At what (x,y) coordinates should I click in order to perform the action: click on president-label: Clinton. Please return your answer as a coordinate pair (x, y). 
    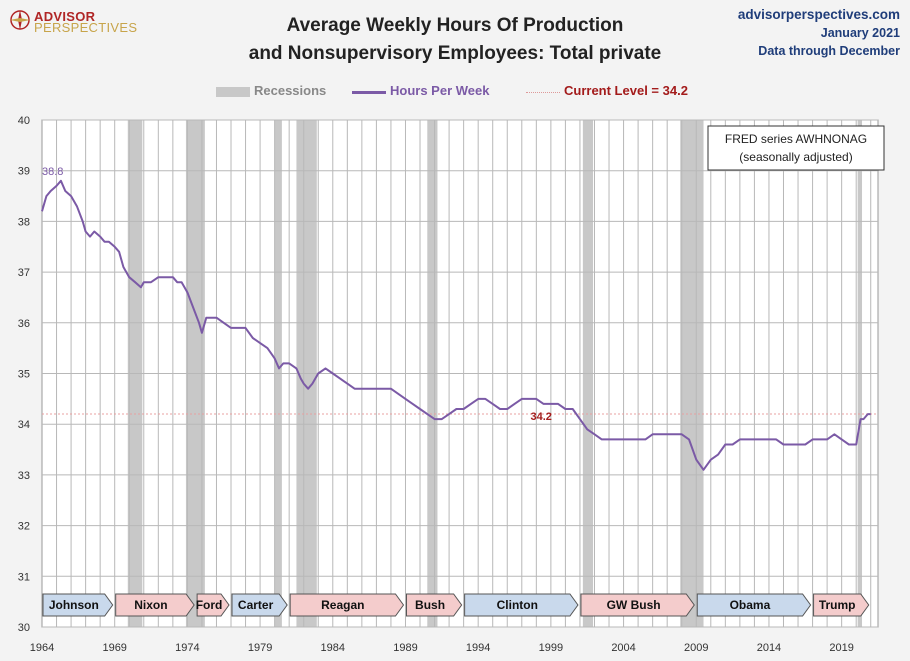
    Looking at the image, I should click on (517, 605).